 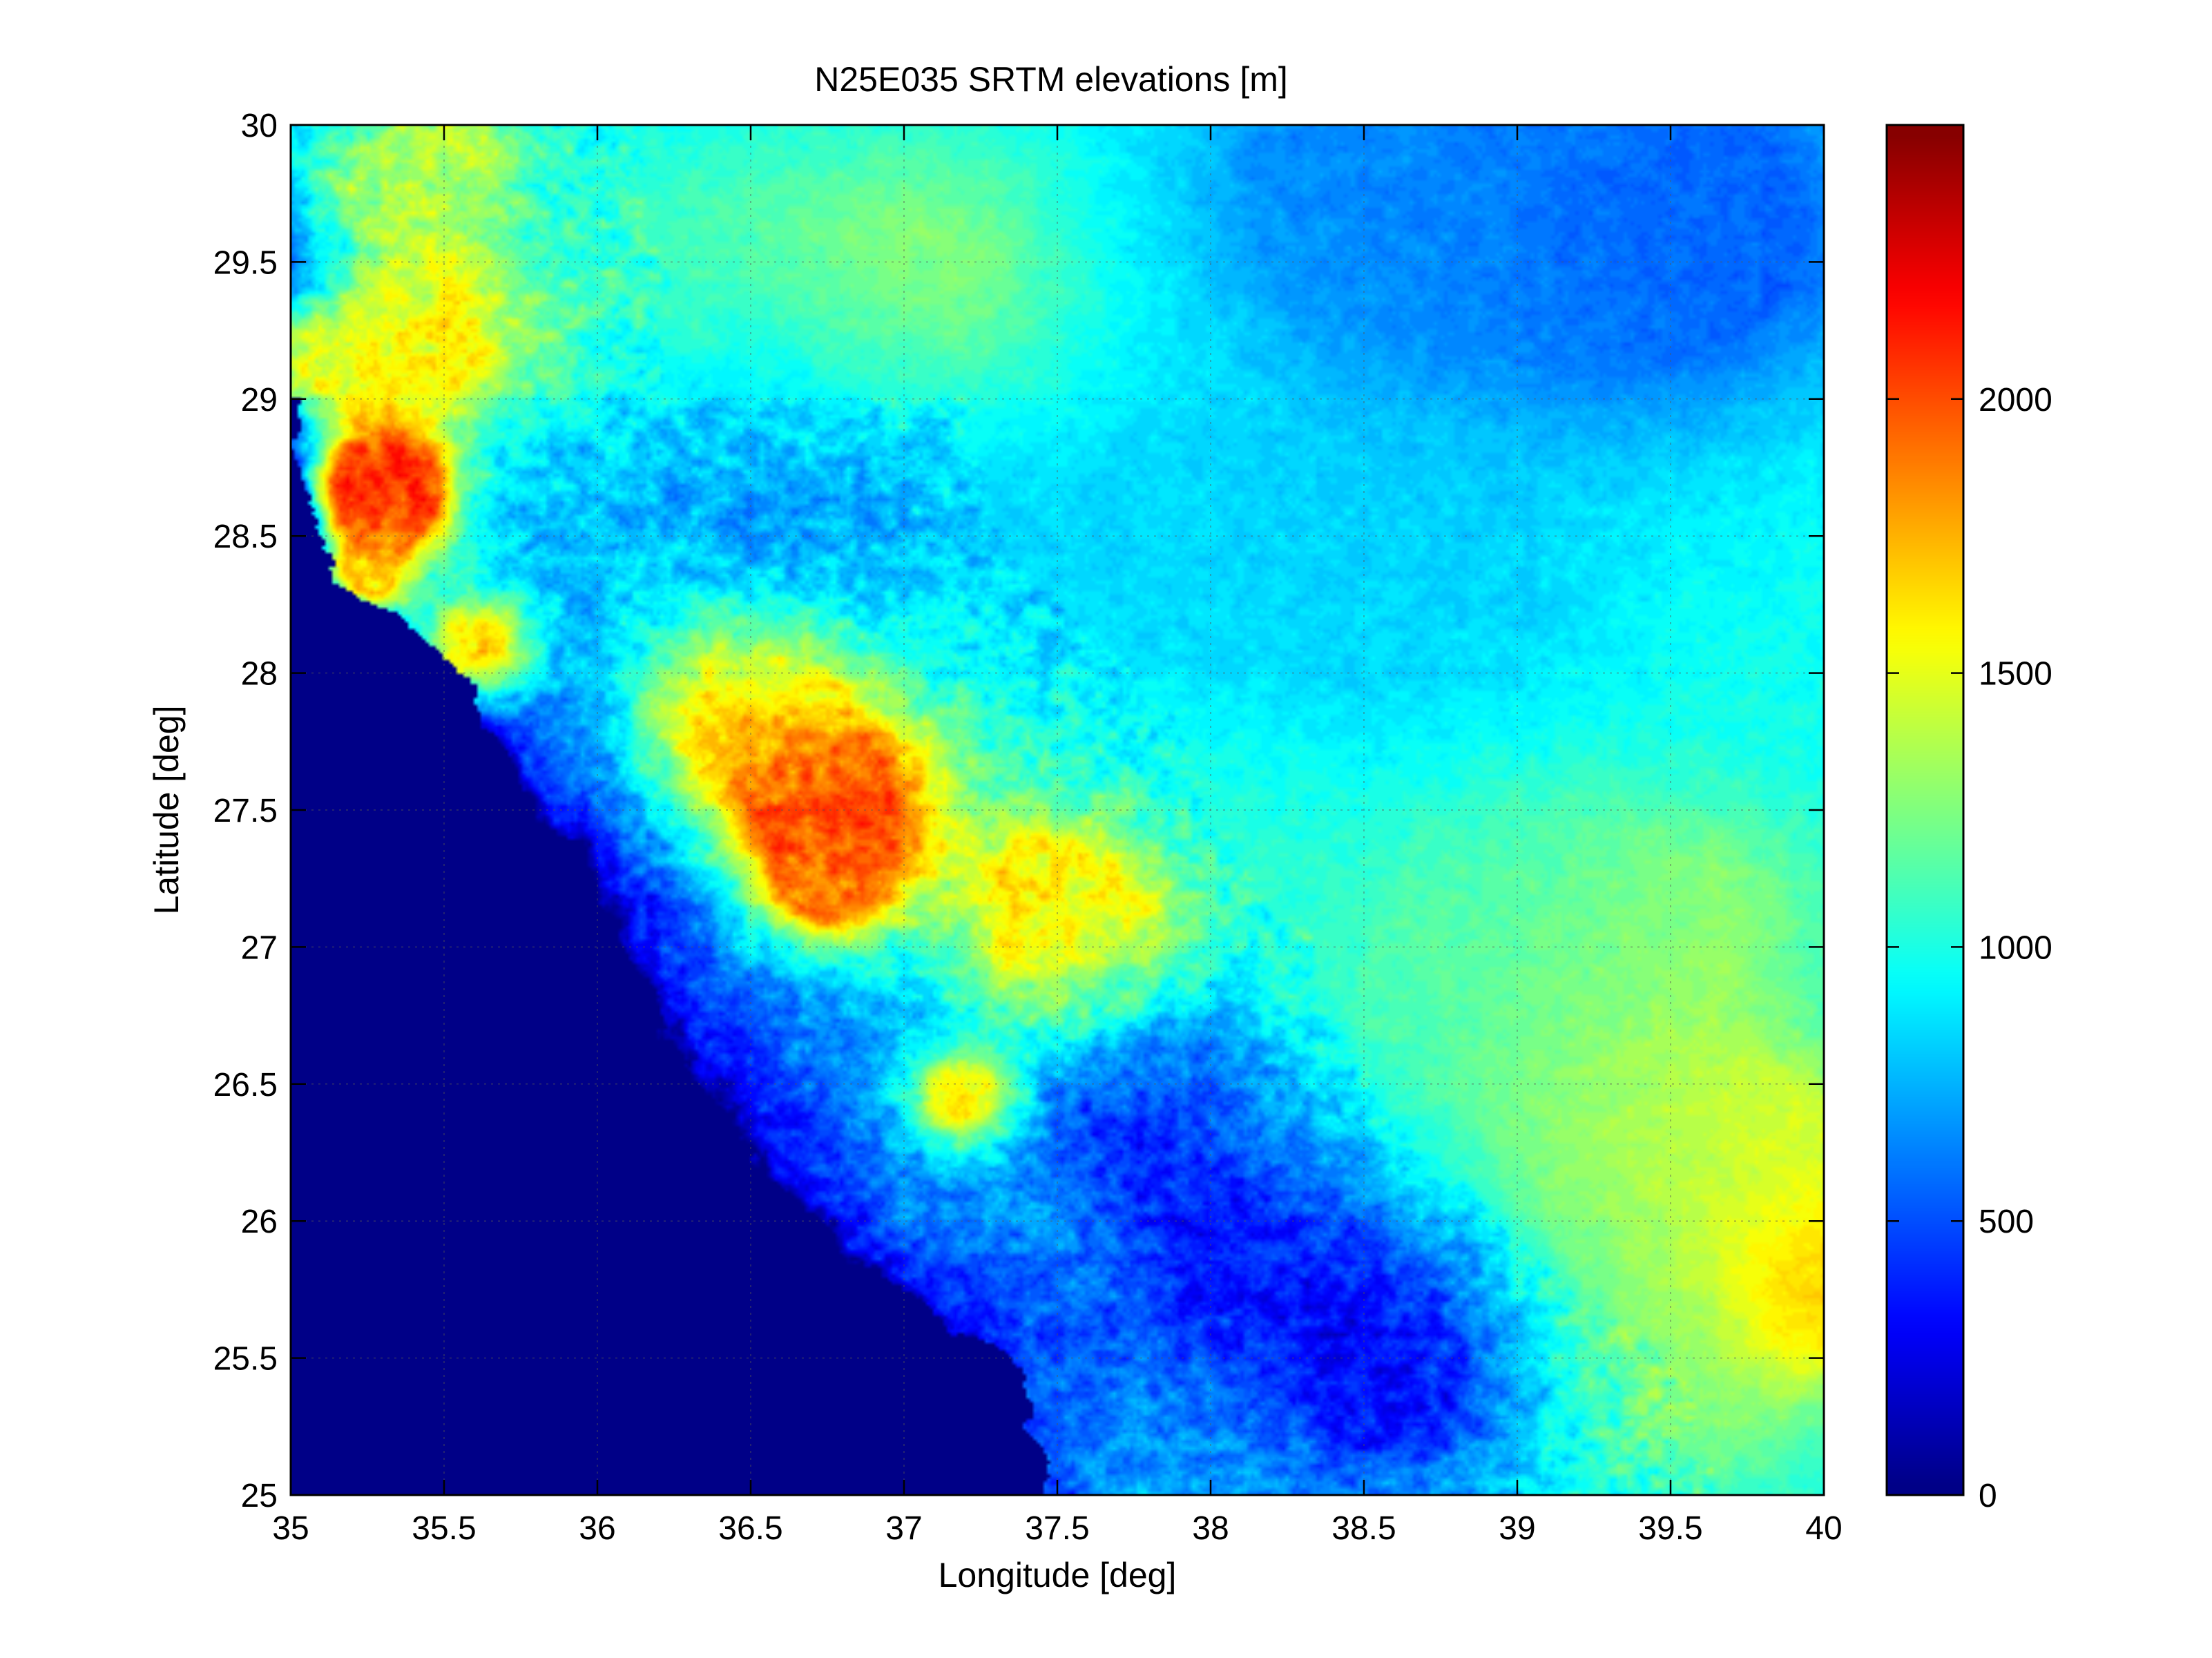 What do you see at coordinates (245, 1359) in the screenshot?
I see `y-tick-label: 25.5` at bounding box center [245, 1359].